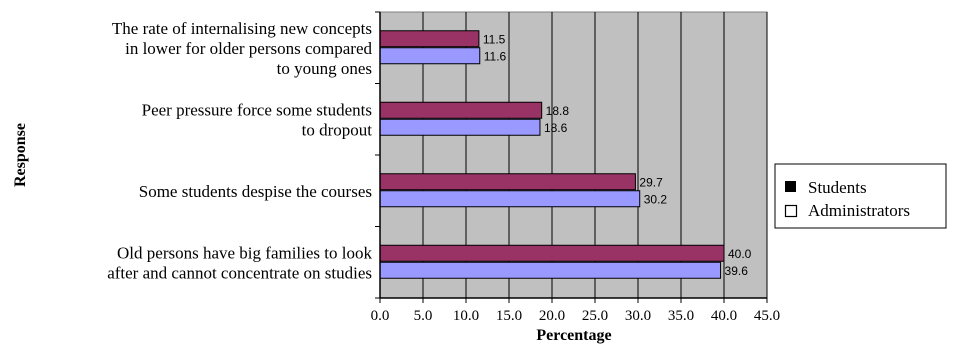 The width and height of the screenshot is (967, 347). I want to click on value-label-administrators-3: 39.6, so click(737, 271).